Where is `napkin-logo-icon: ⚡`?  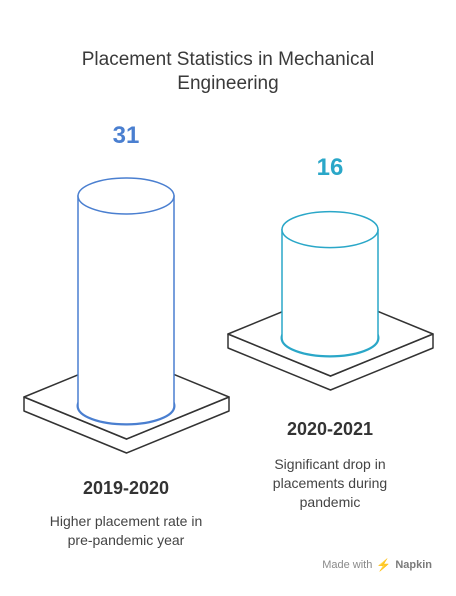 napkin-logo-icon: ⚡ is located at coordinates (384, 565).